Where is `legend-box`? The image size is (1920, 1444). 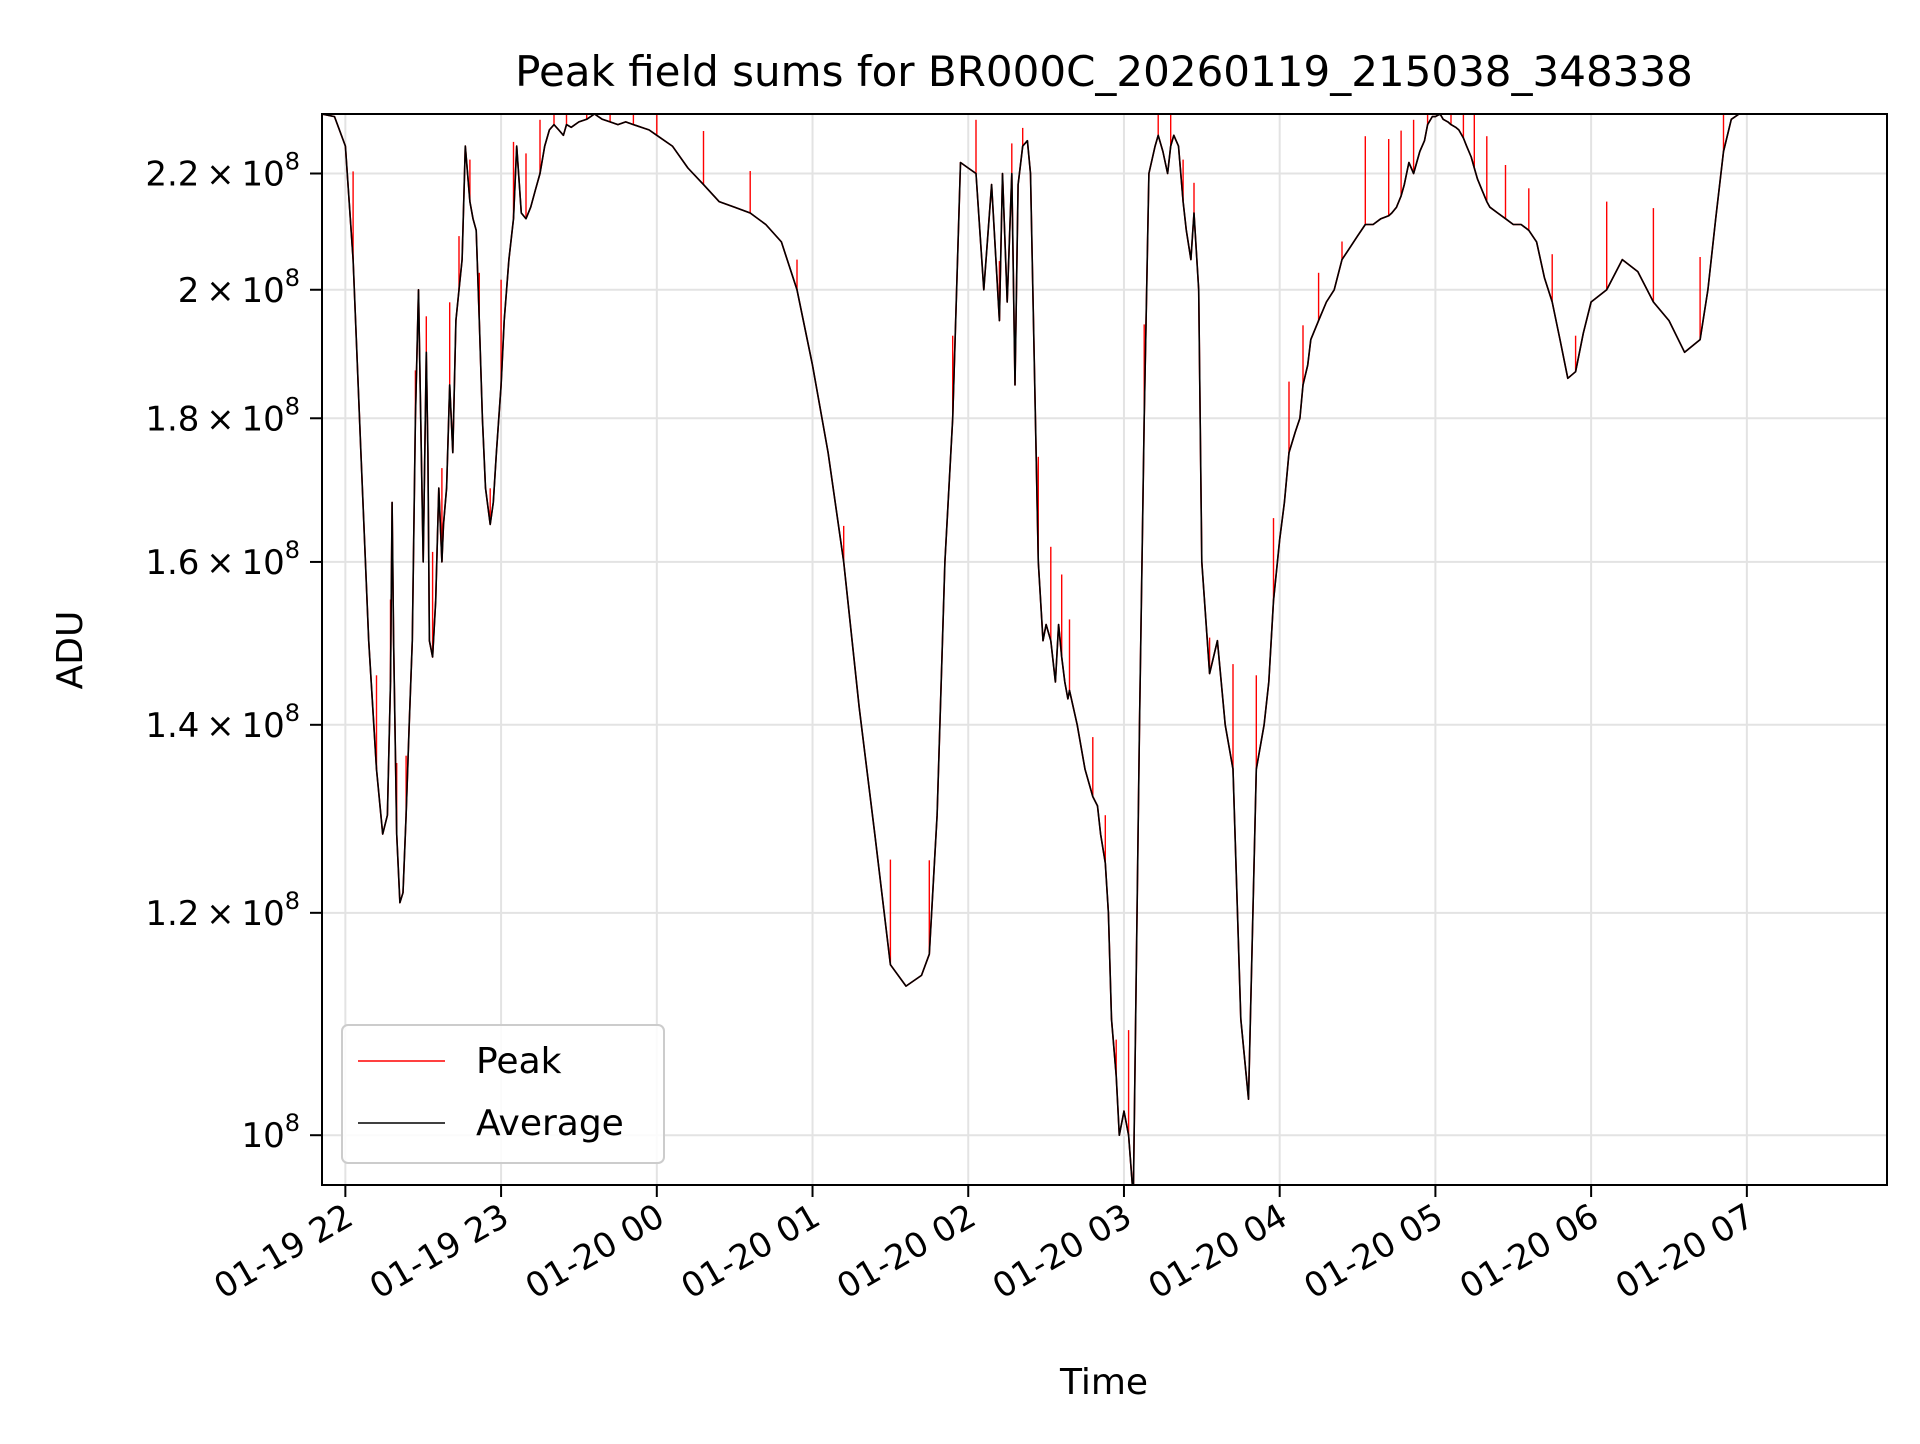 legend-box is located at coordinates (503, 1094).